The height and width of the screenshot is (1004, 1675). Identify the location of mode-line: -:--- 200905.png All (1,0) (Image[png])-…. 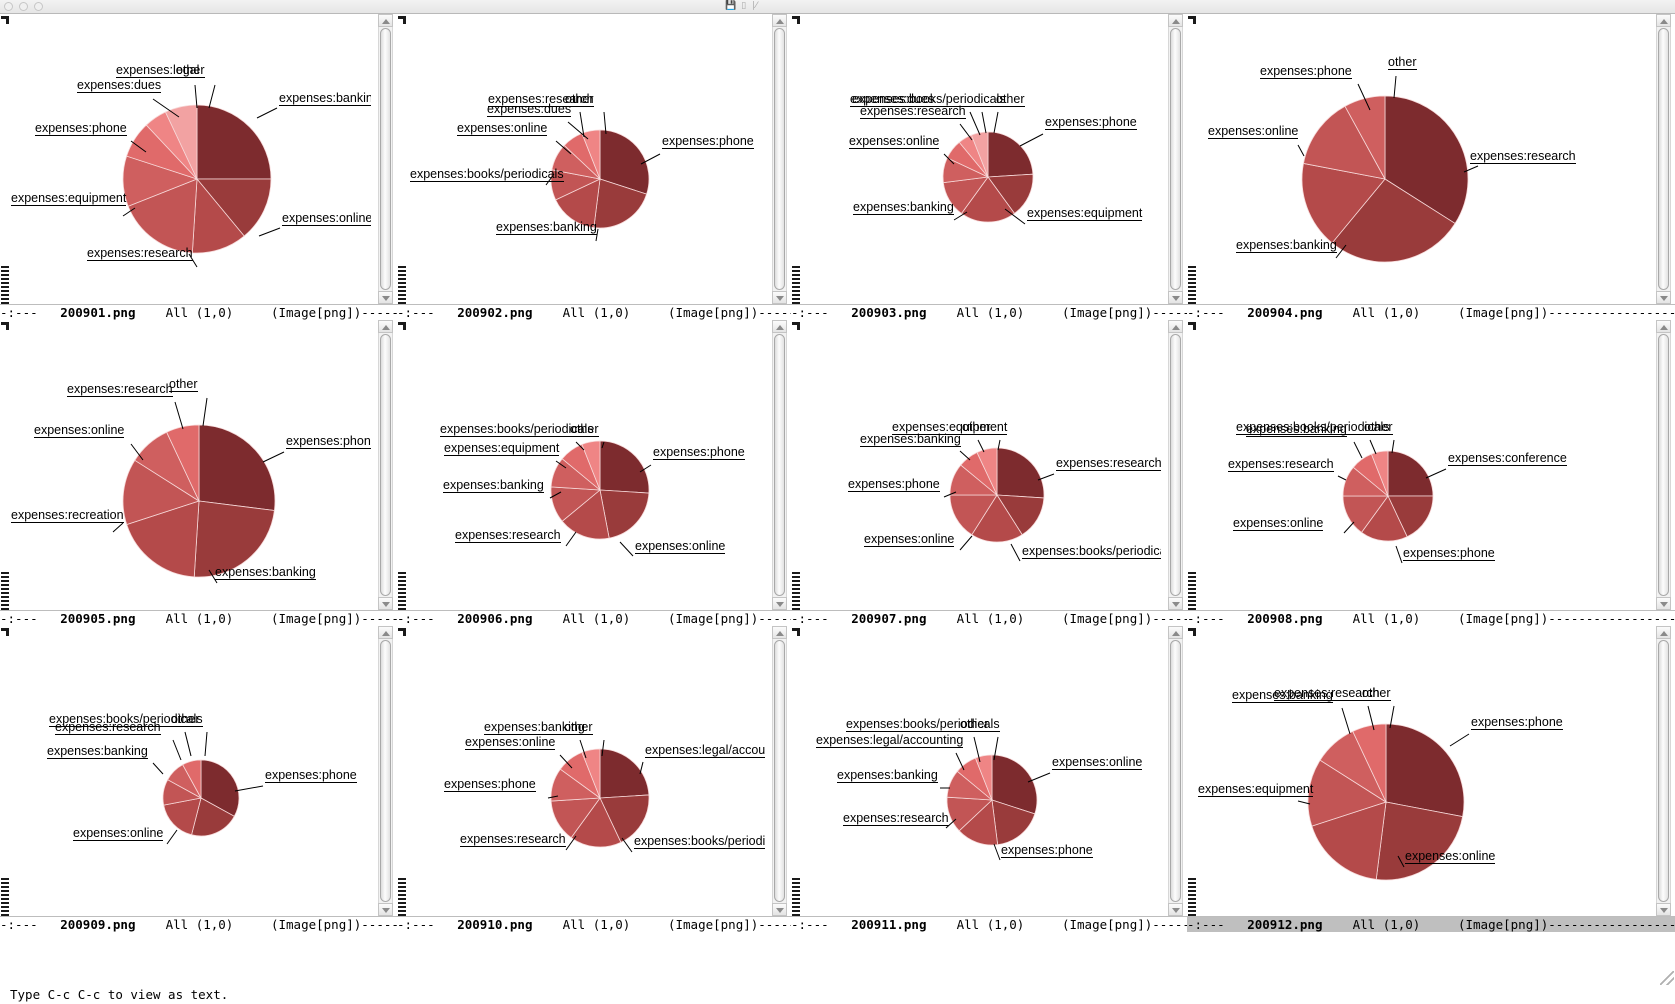
(198, 618).